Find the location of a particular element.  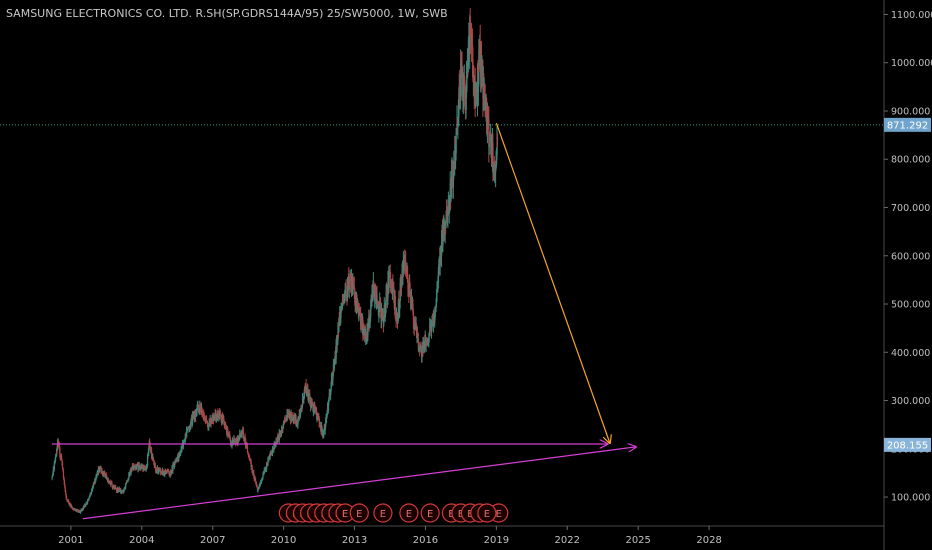

x-tick-label: 2010 is located at coordinates (283, 540).